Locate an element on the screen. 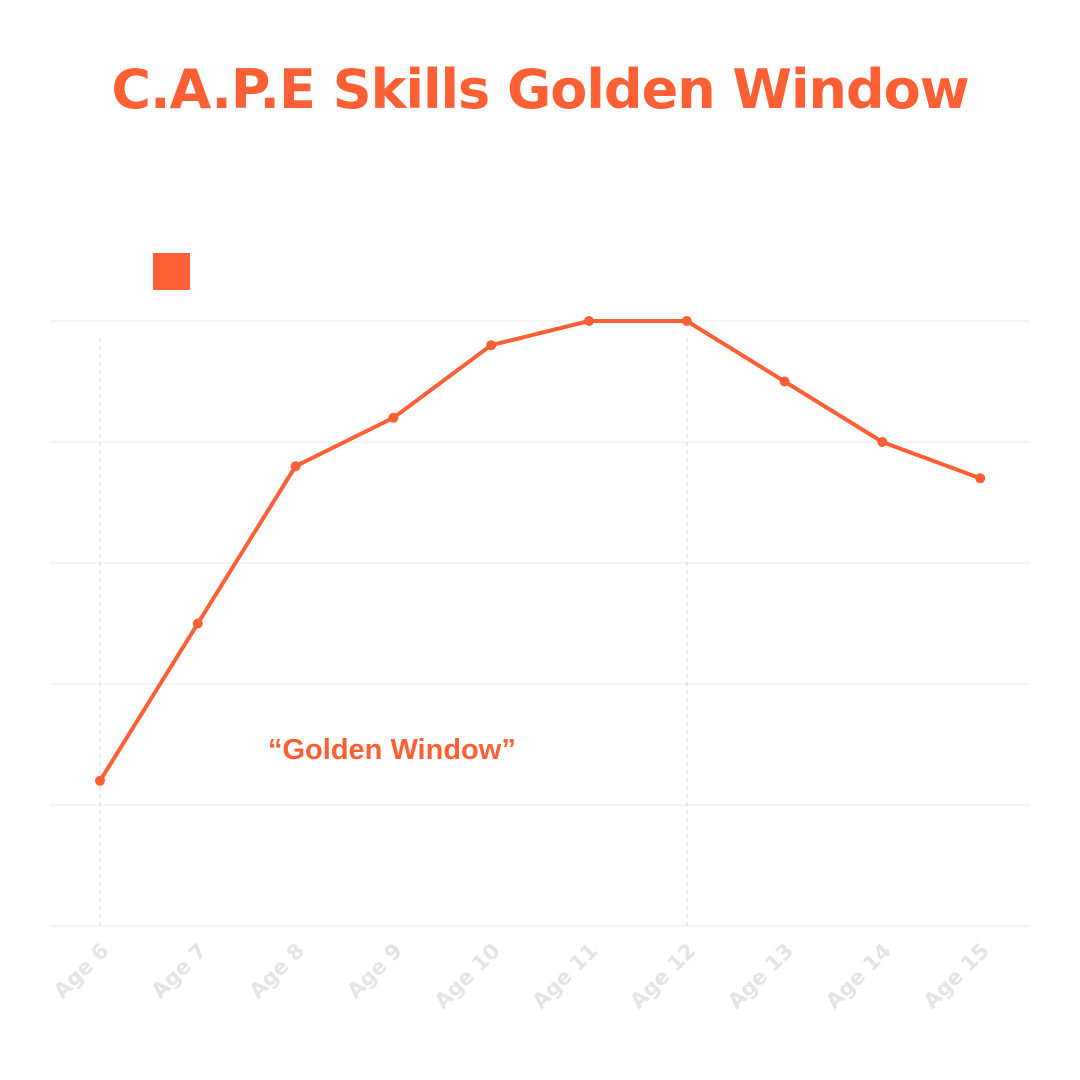 The width and height of the screenshot is (1080, 1080). x-tick-label: Age 11 is located at coordinates (565, 976).